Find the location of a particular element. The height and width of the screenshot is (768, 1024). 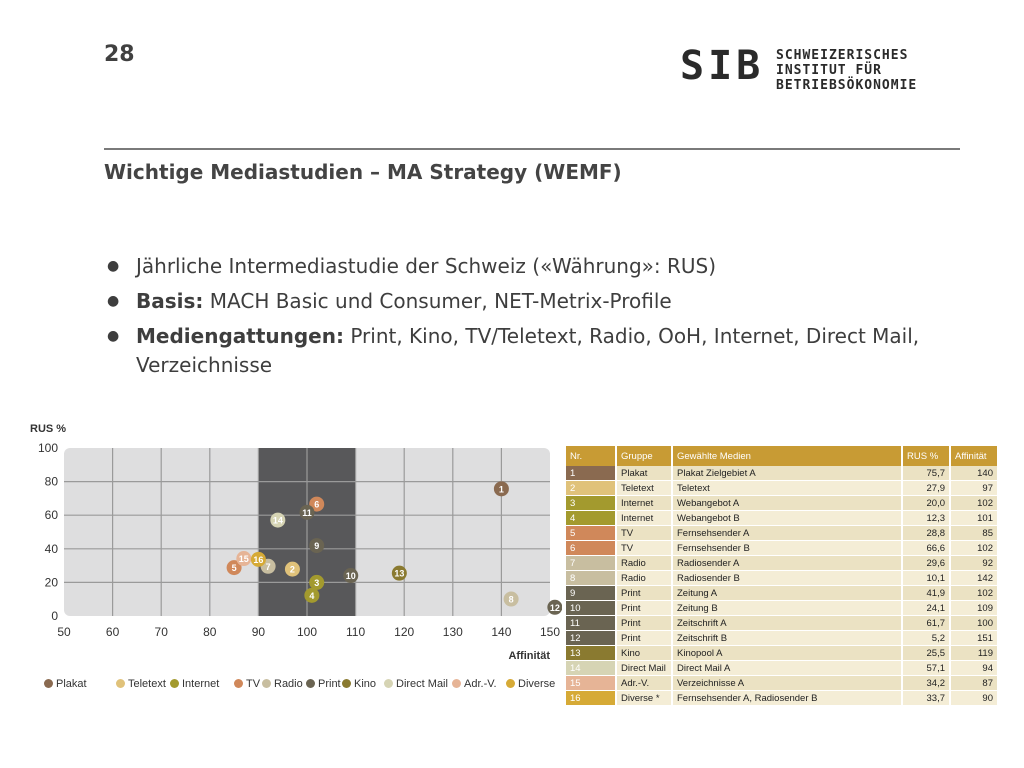

page-number: 28 is located at coordinates (119, 54).